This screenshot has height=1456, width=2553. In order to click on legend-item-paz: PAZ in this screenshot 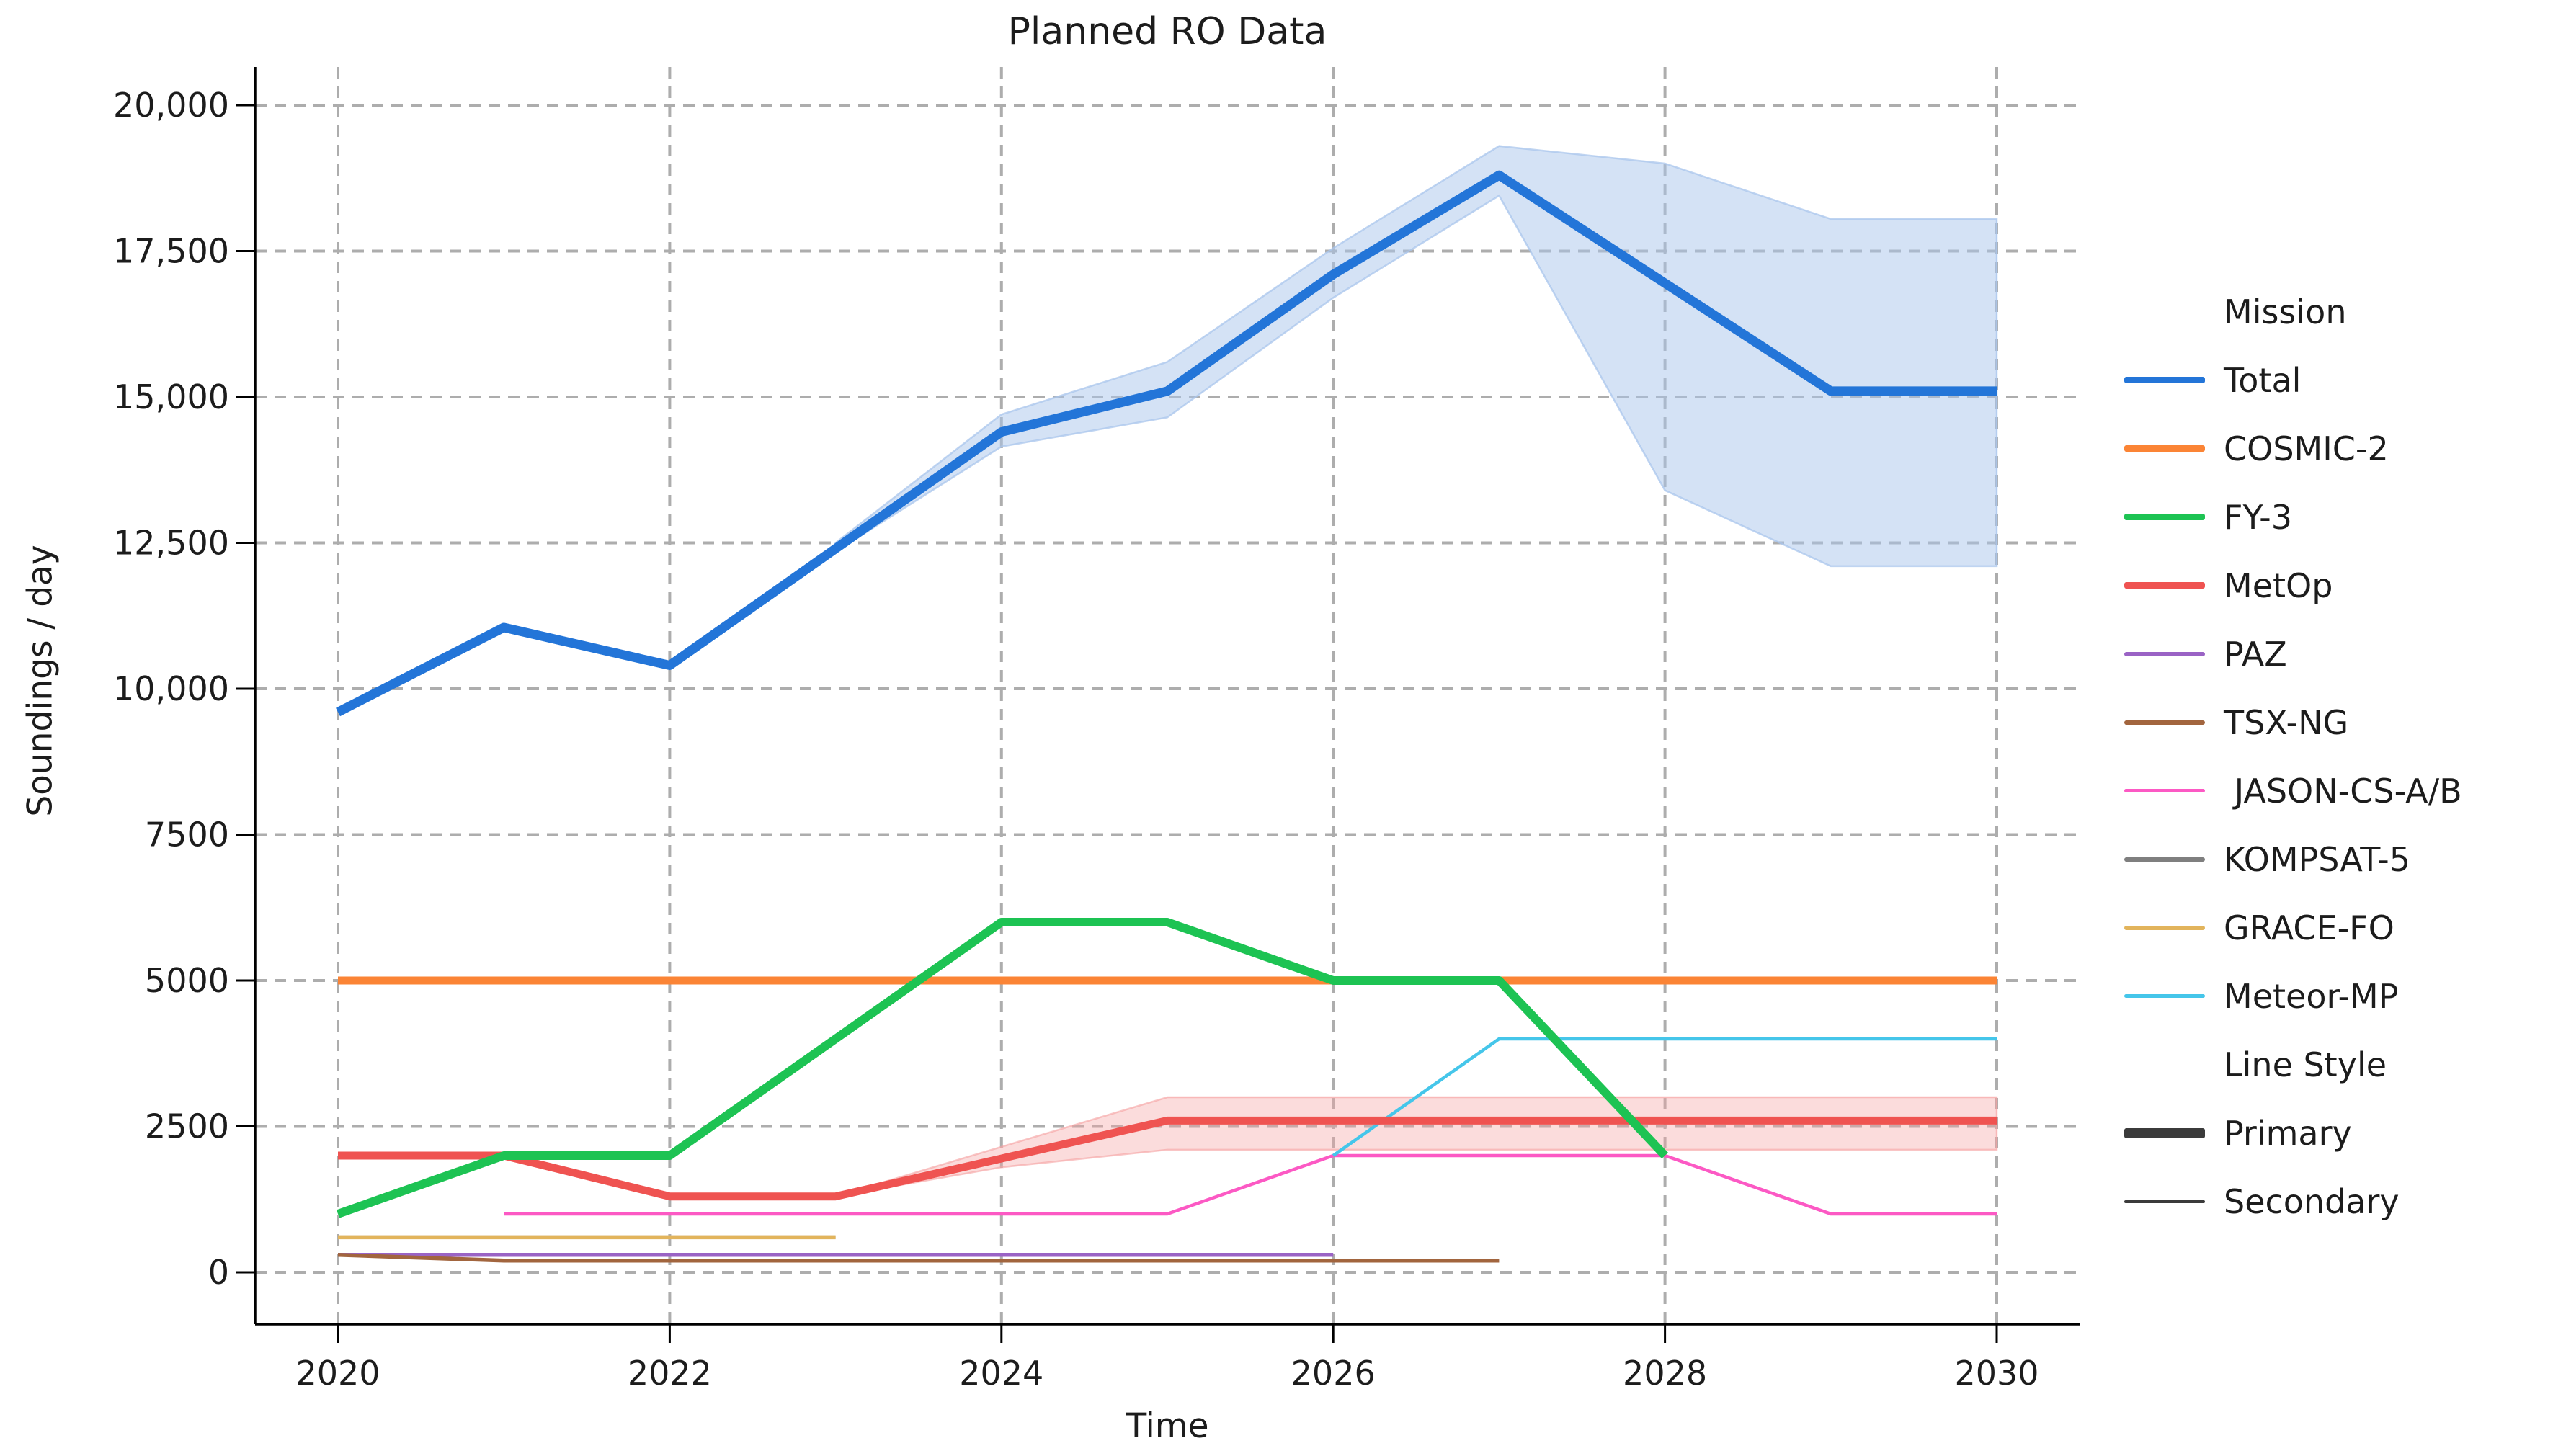, I will do `click(2293, 654)`.